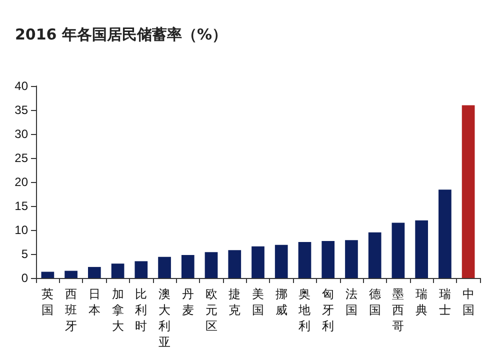 This screenshot has width=500, height=362. Describe the element at coordinates (398, 310) in the screenshot. I see `x-tick-label: 墨西哥` at that location.